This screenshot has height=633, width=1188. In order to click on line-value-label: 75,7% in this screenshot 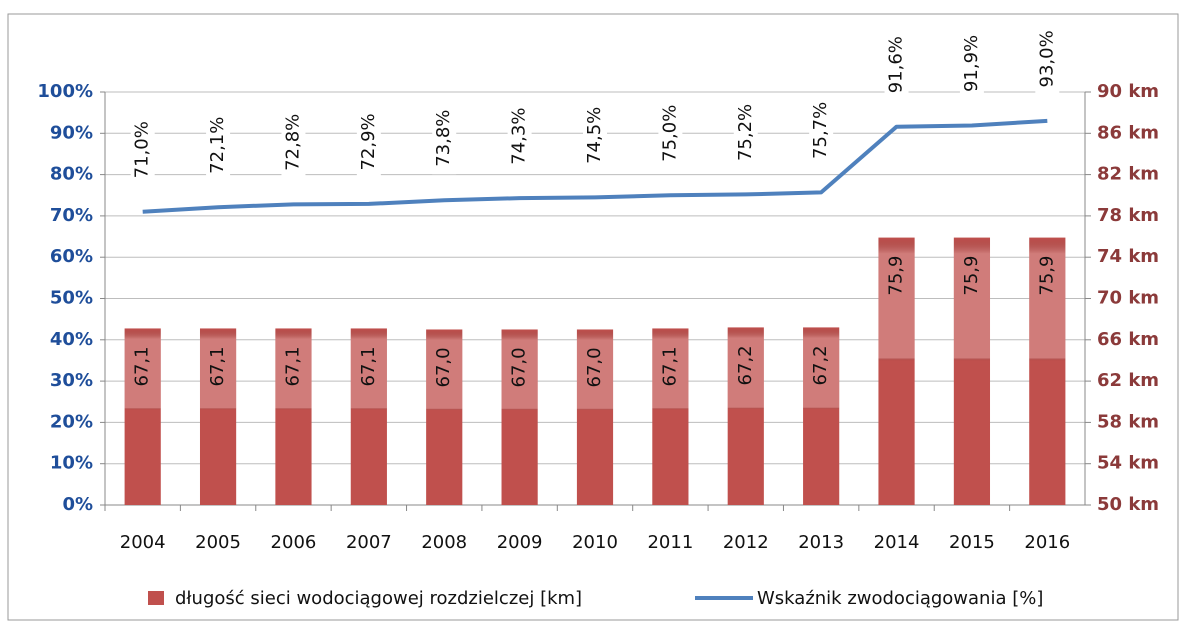, I will do `click(820, 130)`.